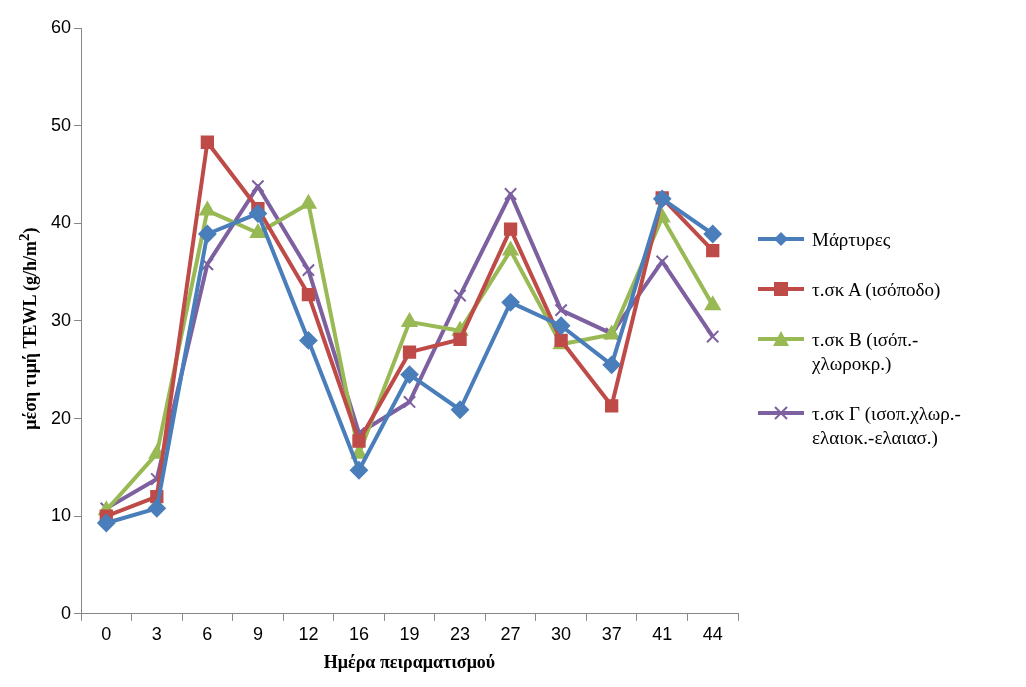  Describe the element at coordinates (712, 633) in the screenshot. I see `x-tick-label: 44` at that location.